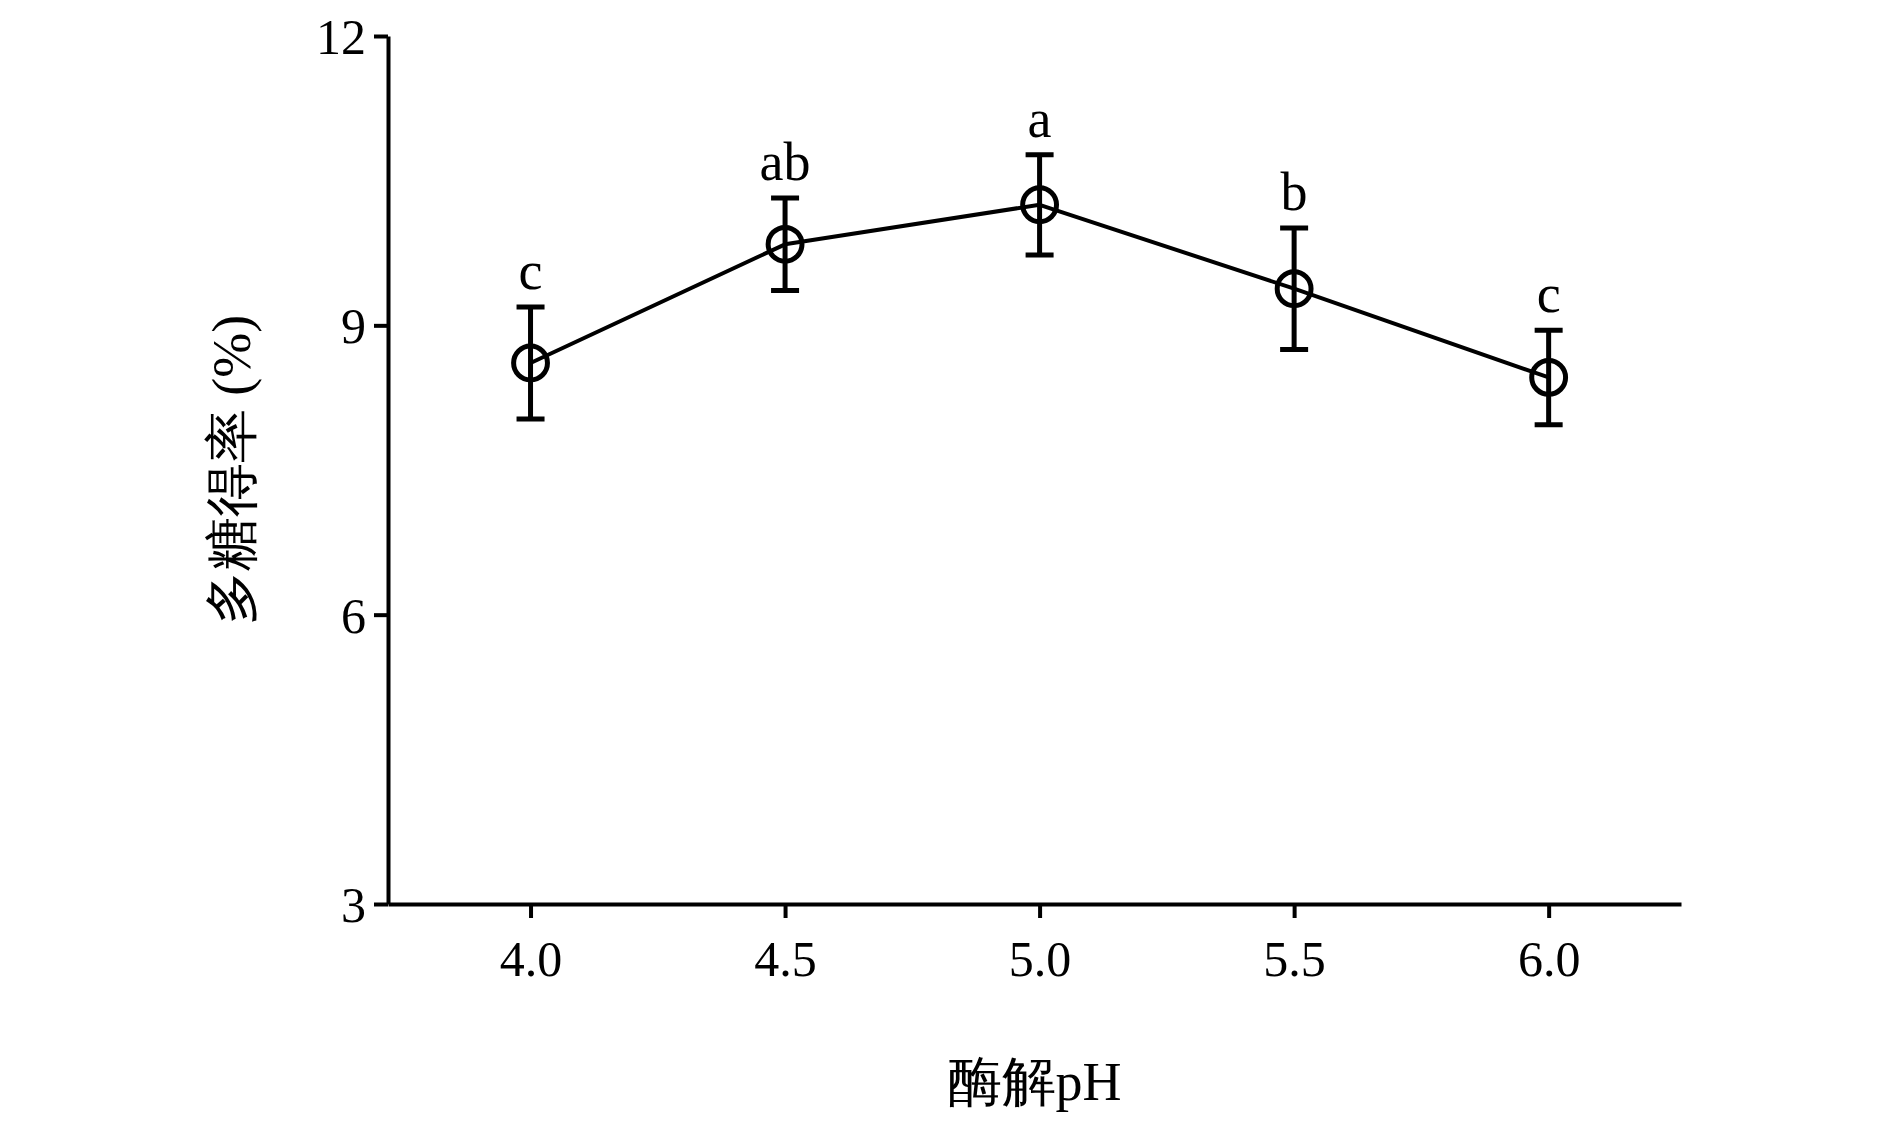 This screenshot has width=1890, height=1126. I want to click on annotation: a, so click(1039, 118).